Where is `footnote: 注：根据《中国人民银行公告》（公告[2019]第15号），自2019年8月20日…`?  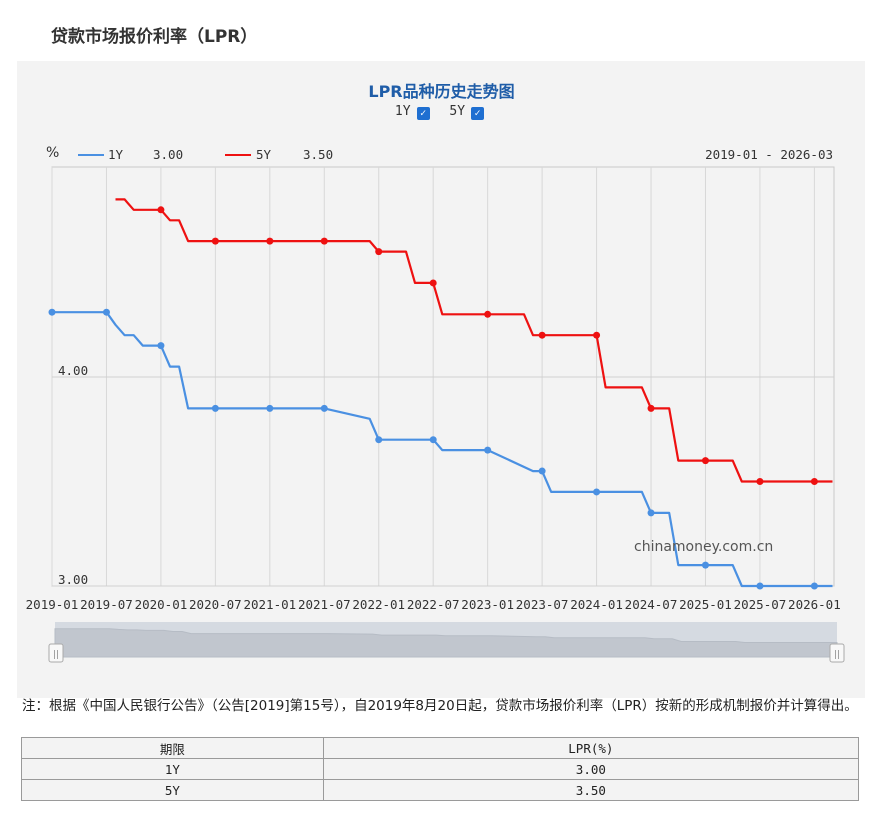
footnote: 注：根据《中国人民银行公告》（公告[2019]第15号），自2019年8月20日… is located at coordinates (440, 706).